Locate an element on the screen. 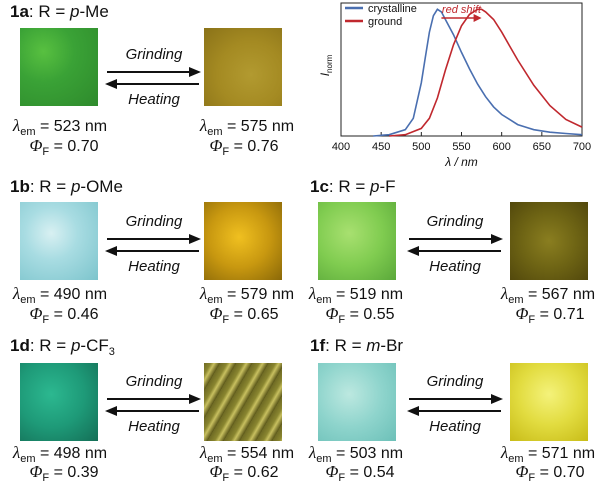 The width and height of the screenshot is (601, 484). x-tick-label: 450 is located at coordinates (381, 147).